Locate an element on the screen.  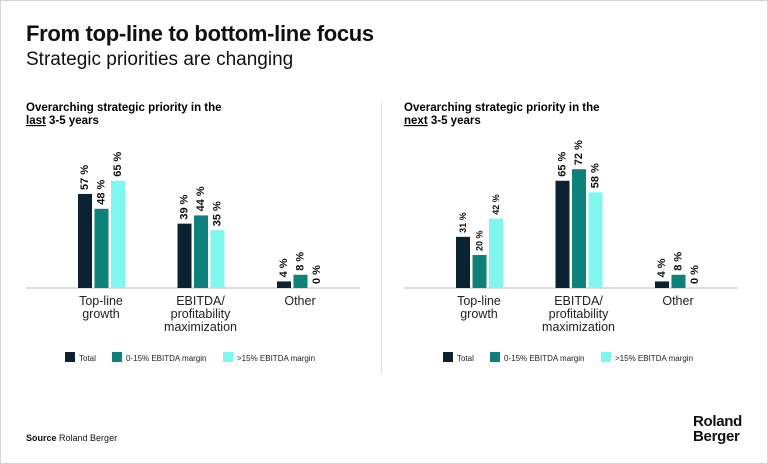
chart-title-2: next 3-5 years is located at coordinates (442, 121).